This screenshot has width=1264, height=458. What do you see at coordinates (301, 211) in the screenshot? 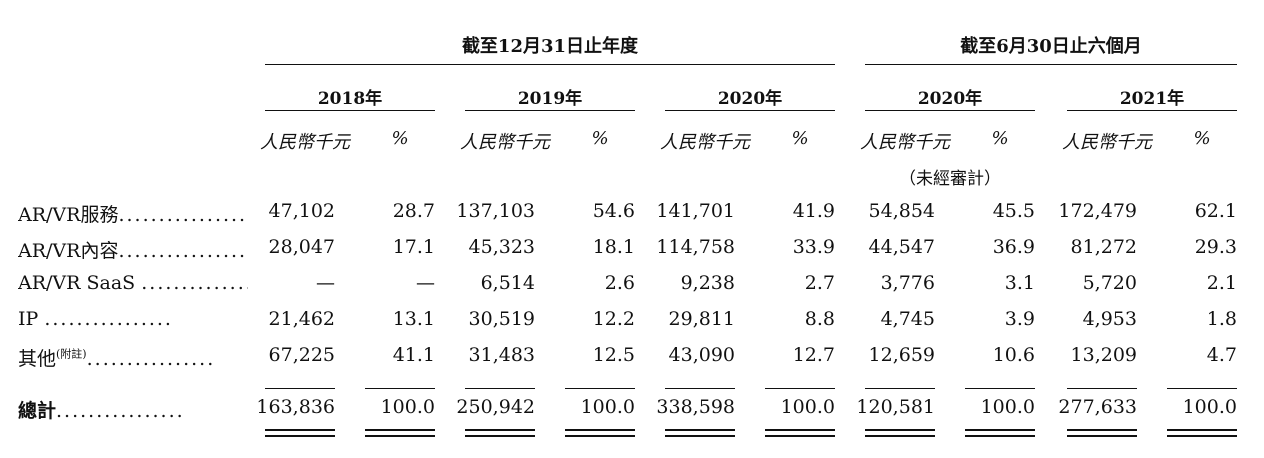
I see `table-cell: 47,102` at bounding box center [301, 211].